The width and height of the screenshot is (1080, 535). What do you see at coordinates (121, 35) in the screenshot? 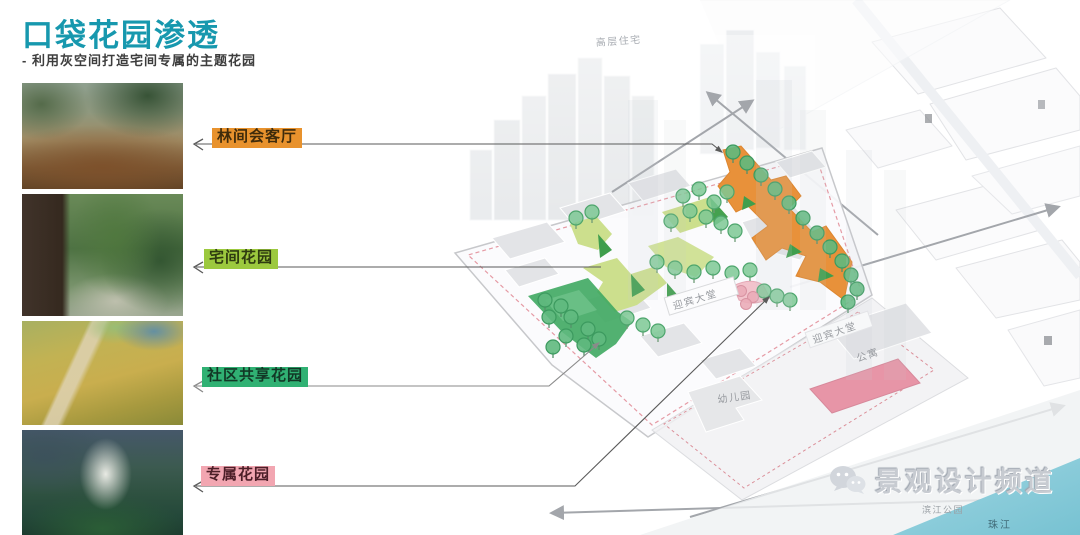
I see `page-title: 口袋花园渗透` at bounding box center [121, 35].